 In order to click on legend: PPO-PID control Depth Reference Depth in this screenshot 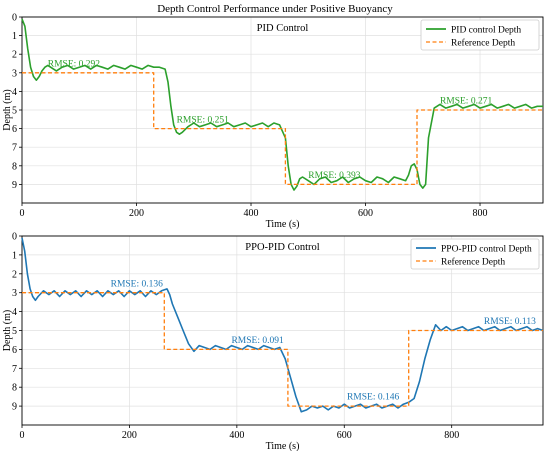, I will do `click(475, 254)`.